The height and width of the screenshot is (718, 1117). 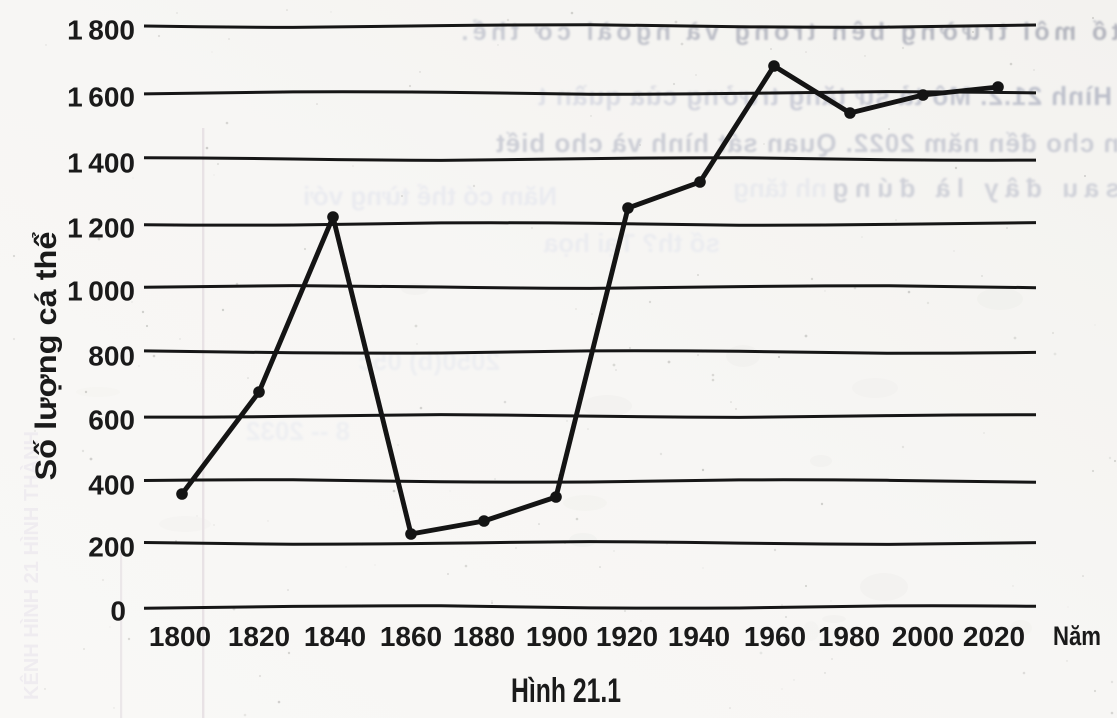 What do you see at coordinates (411, 636) in the screenshot?
I see `svg-text: 1860` at bounding box center [411, 636].